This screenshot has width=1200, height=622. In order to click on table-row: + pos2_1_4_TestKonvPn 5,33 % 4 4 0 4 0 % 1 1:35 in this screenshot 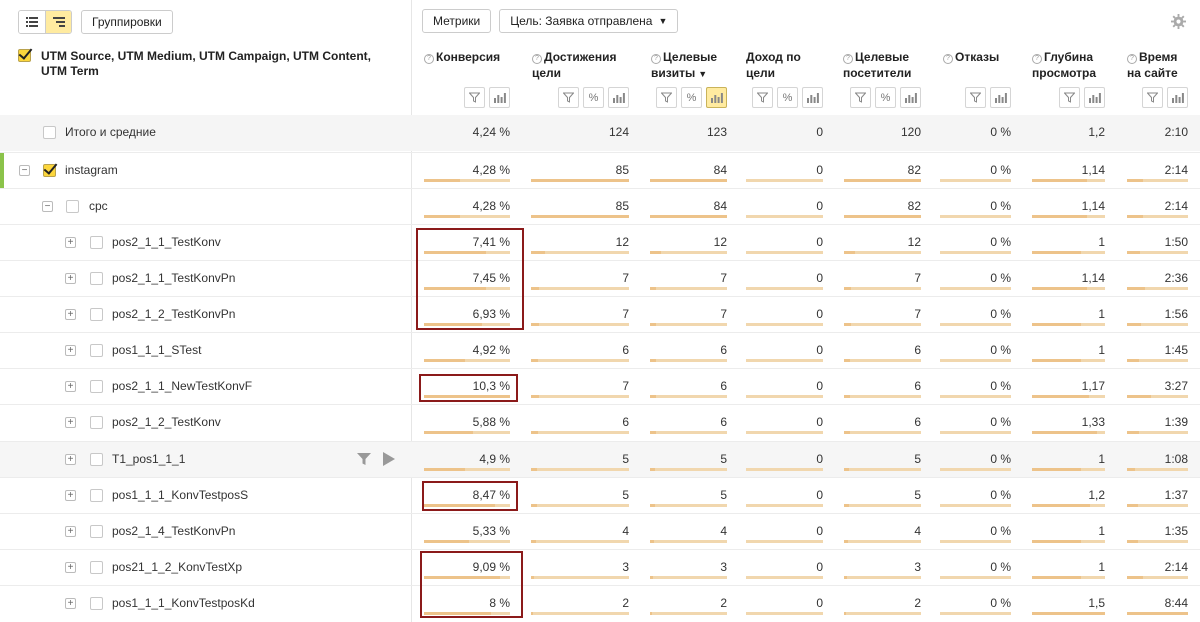, I will do `click(600, 531)`.